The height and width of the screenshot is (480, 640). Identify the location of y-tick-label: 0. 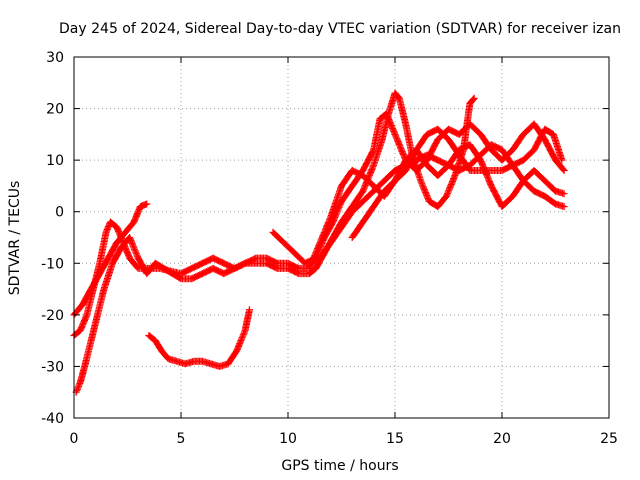
(59, 213).